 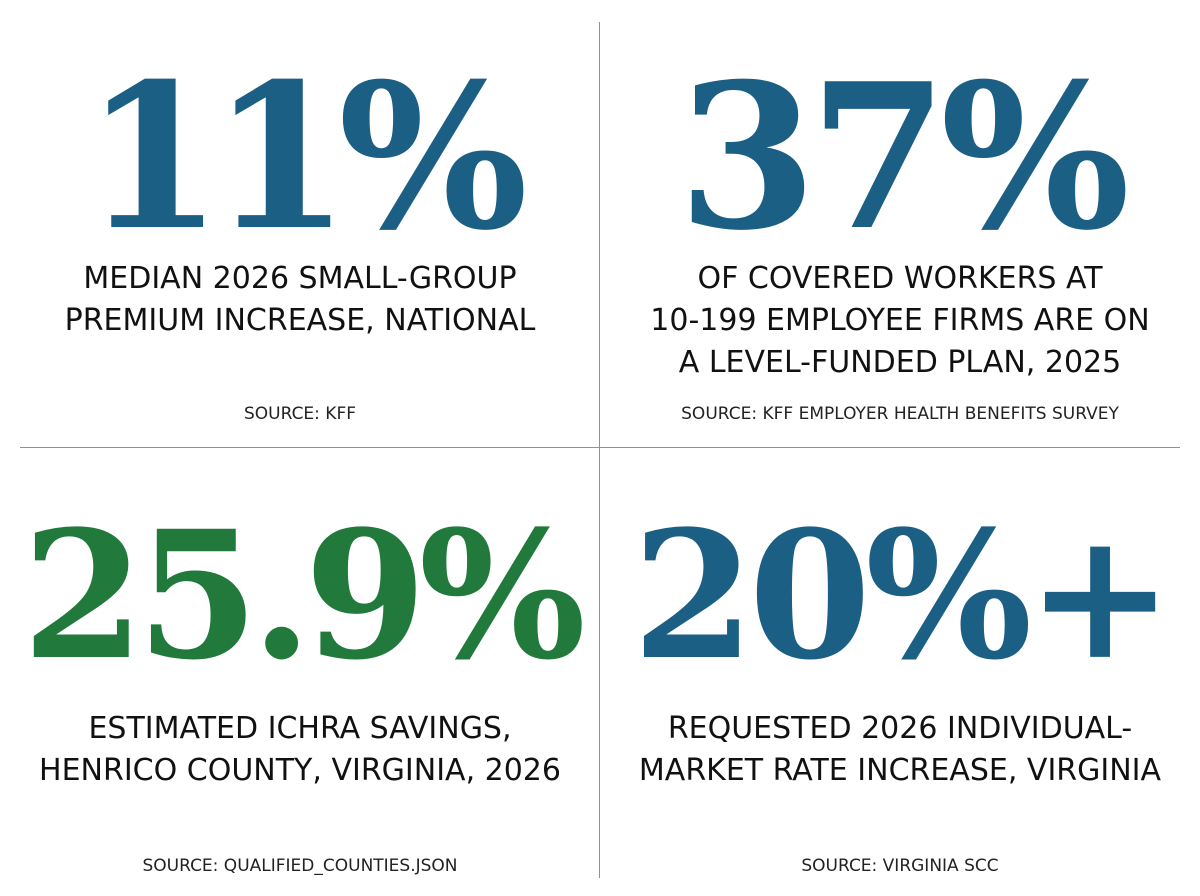 What do you see at coordinates (305, 157) in the screenshot?
I see `stat-value: 11%` at bounding box center [305, 157].